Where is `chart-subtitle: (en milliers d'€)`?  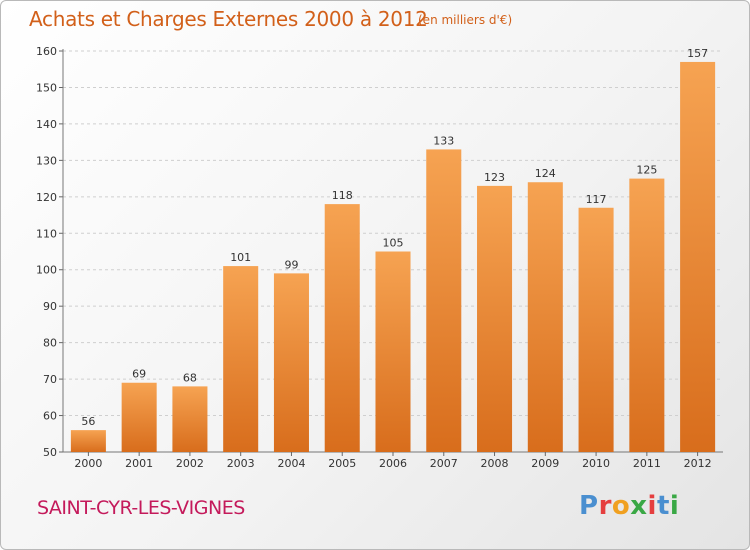 chart-subtitle: (en milliers d'€) is located at coordinates (465, 20).